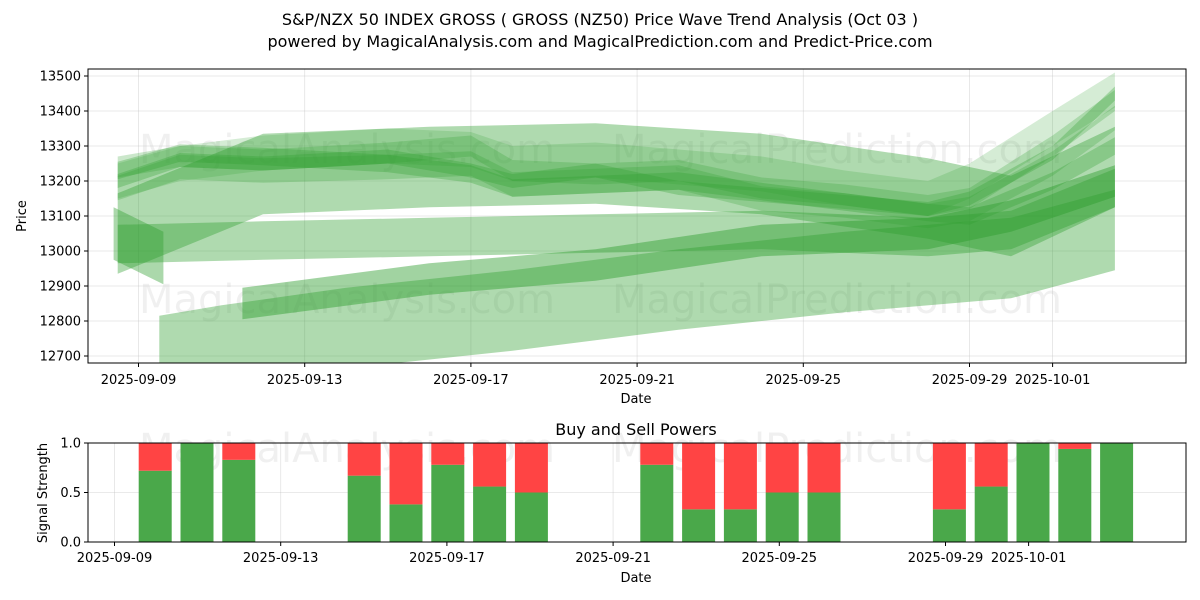  What do you see at coordinates (804, 380) in the screenshot?
I see `price-xtick-label: 2025-09-25` at bounding box center [804, 380].